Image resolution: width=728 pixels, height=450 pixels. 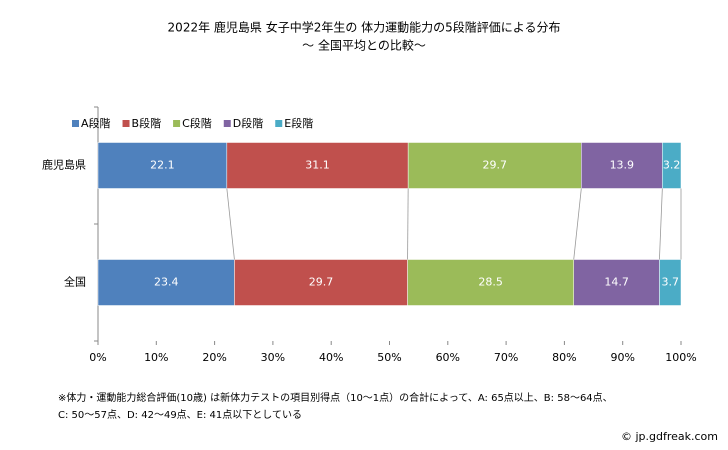 I want to click on y-tick-label: 鹿児島県, so click(x=64, y=165).